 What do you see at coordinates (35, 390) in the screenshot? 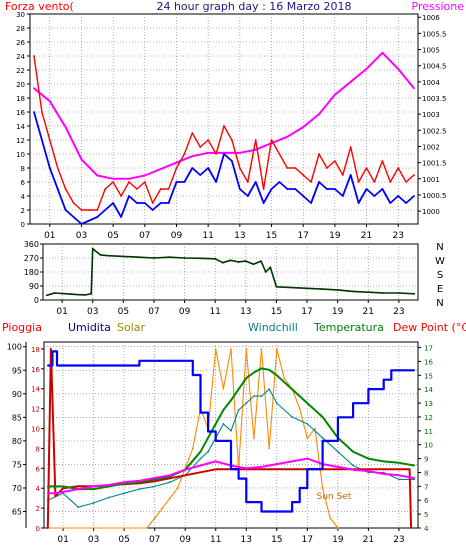
I see `rain-axis-tick-label: 14` at bounding box center [35, 390].